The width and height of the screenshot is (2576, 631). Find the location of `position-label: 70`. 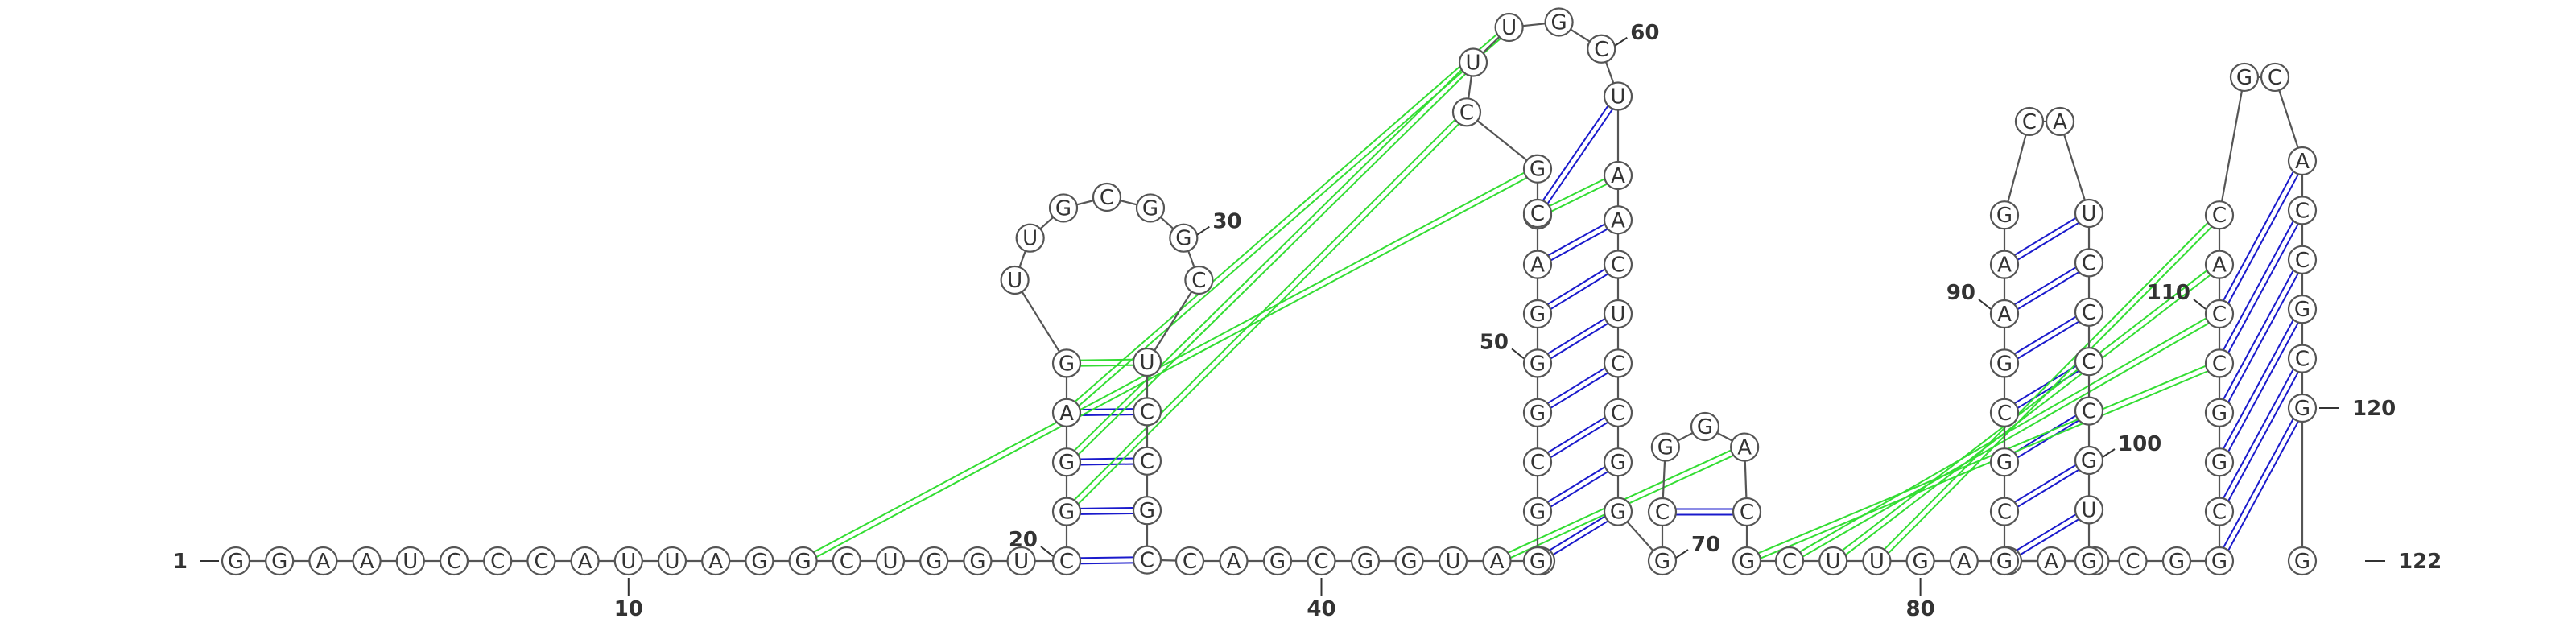

position-label: 70 is located at coordinates (1705, 545).